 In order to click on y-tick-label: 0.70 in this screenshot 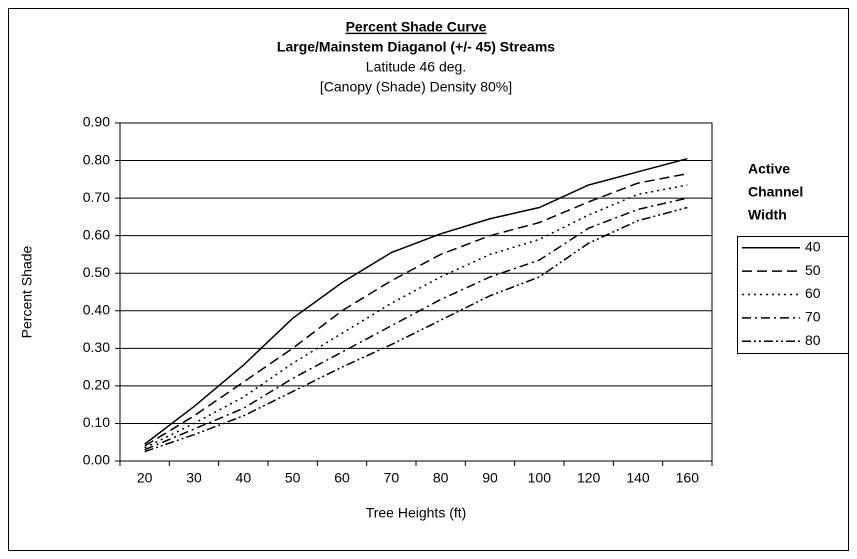, I will do `click(96, 197)`.